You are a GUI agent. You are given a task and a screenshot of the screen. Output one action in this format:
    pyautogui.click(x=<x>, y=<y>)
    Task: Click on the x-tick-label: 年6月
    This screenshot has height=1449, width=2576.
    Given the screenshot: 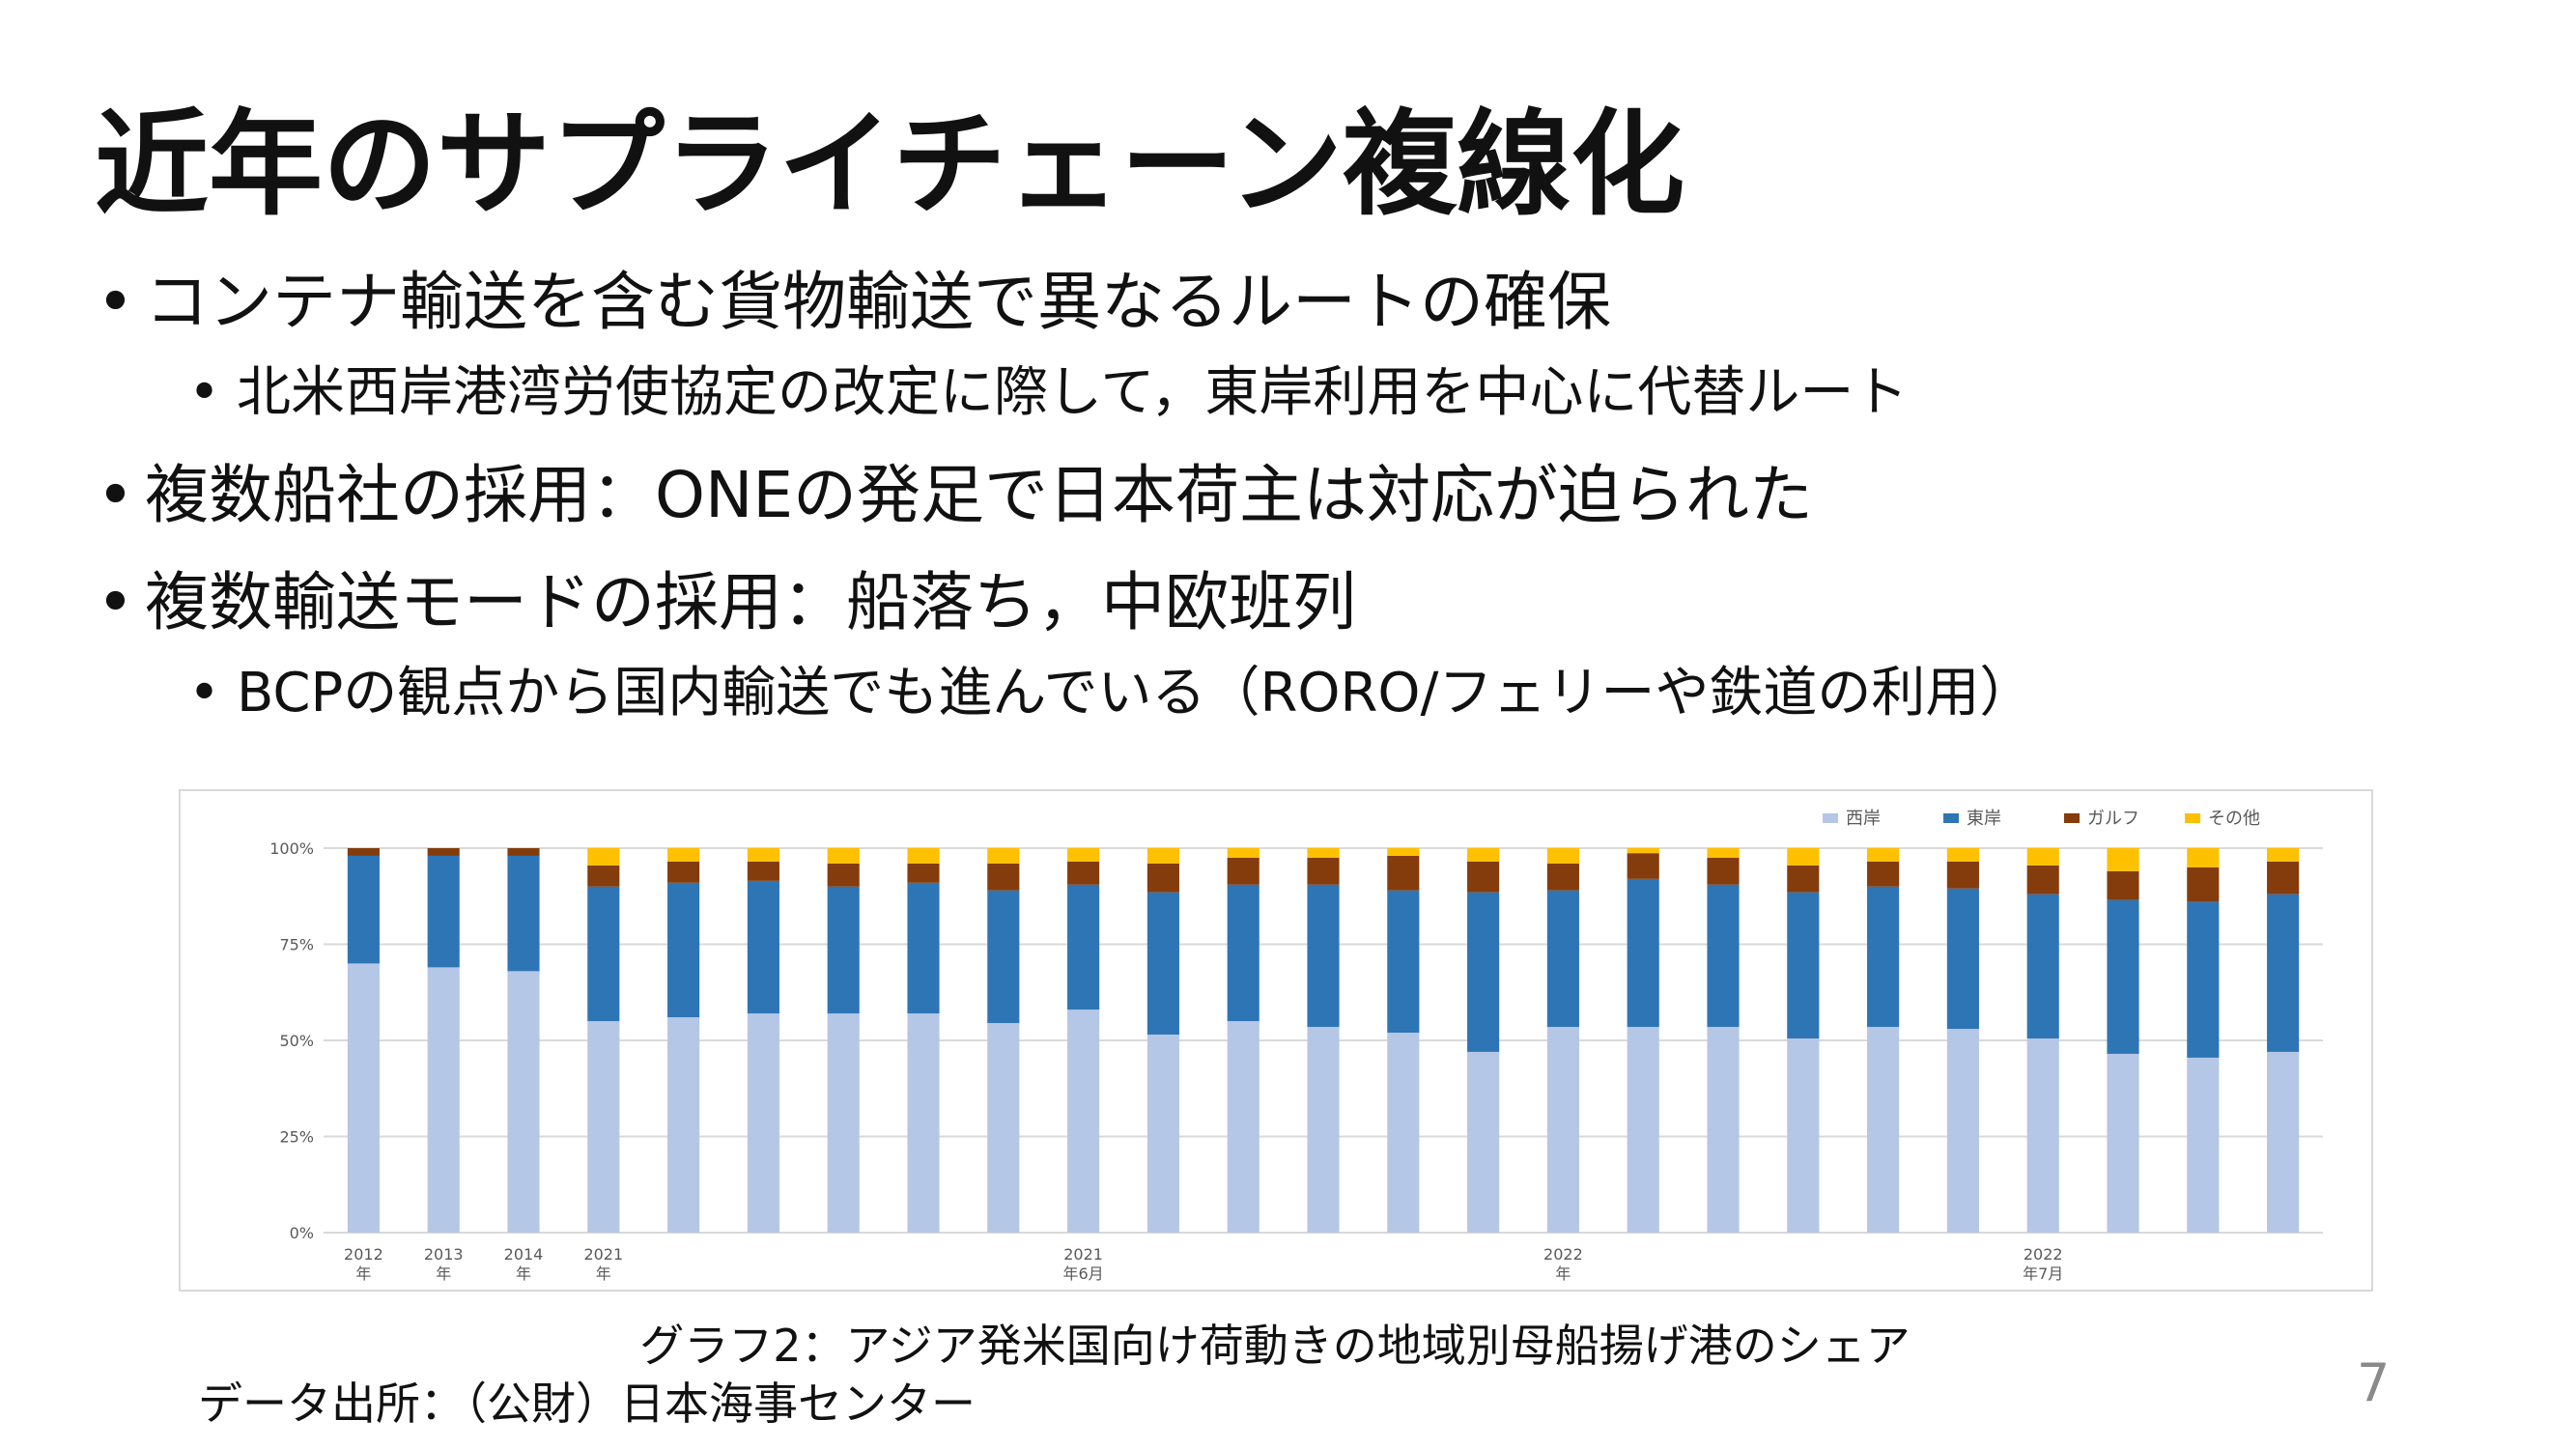 What is the action you would take?
    pyautogui.click(x=1083, y=1273)
    